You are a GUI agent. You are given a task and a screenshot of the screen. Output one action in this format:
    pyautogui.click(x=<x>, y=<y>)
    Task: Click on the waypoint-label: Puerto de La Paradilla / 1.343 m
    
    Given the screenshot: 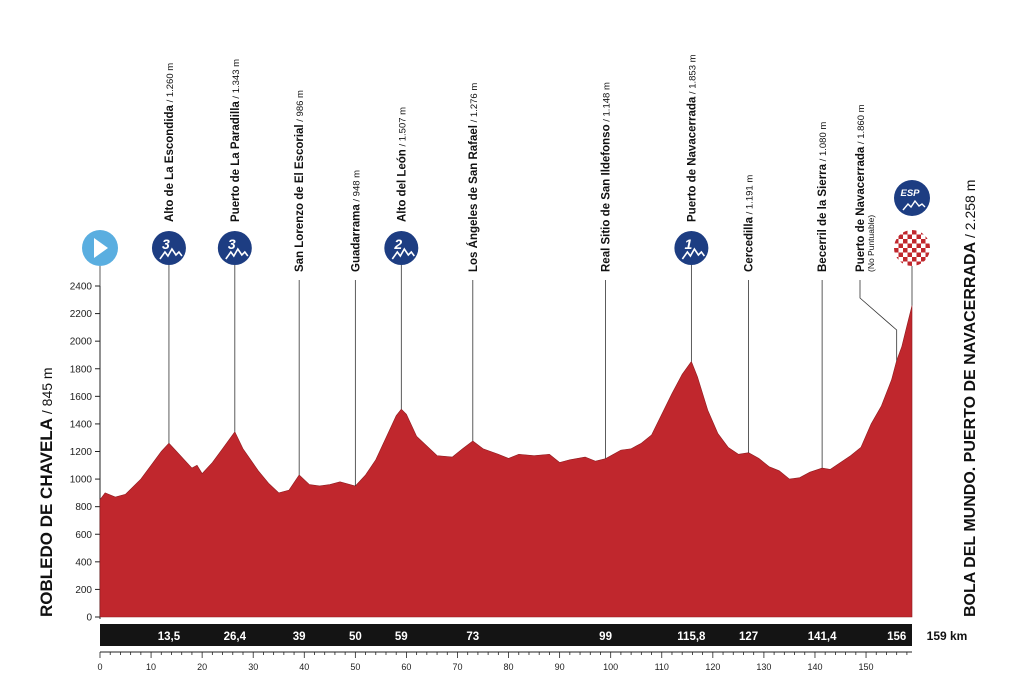 What is the action you would take?
    pyautogui.click(x=236, y=140)
    